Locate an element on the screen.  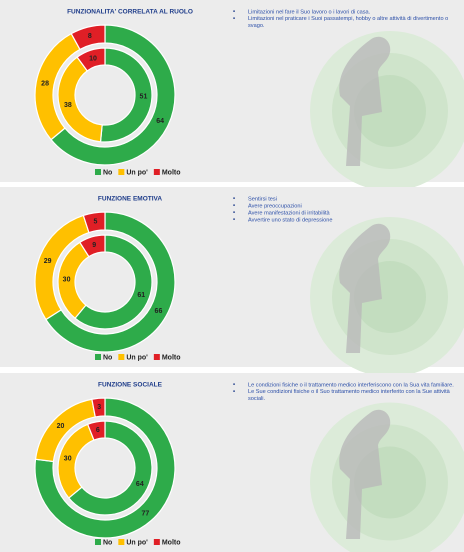
bullet-text: Sentirsi tesi is located at coordinates (262, 199).